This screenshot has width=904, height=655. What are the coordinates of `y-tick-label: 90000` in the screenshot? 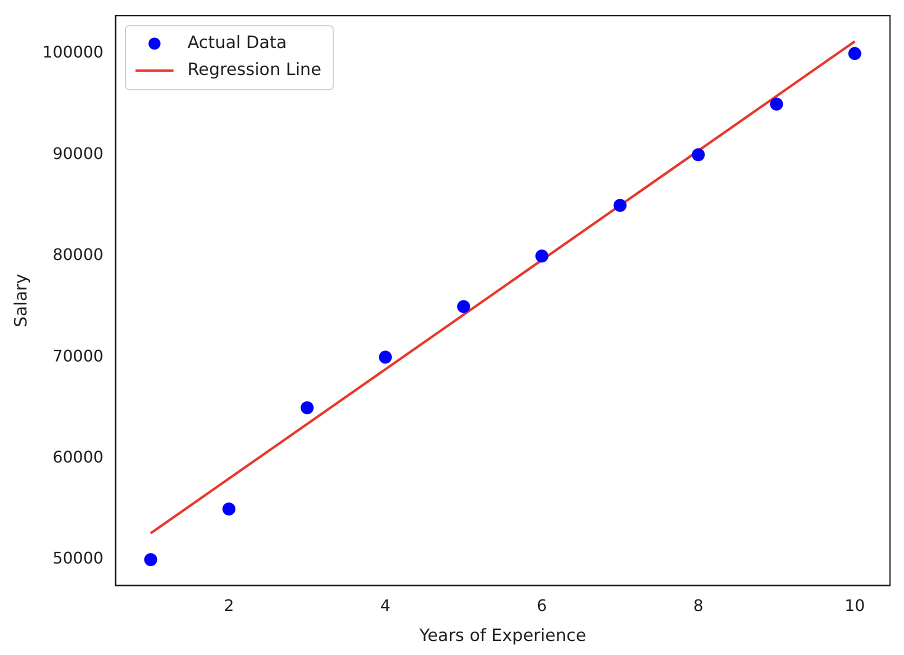 It's located at (78, 153).